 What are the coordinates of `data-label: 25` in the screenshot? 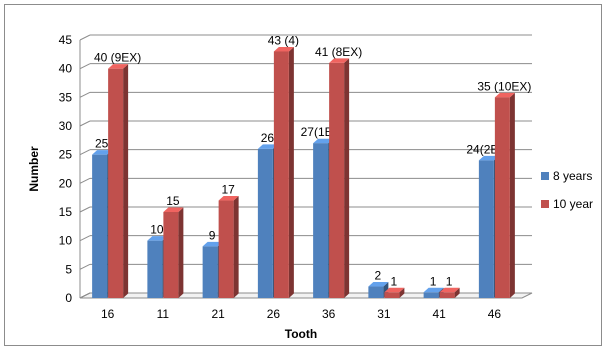 It's located at (102, 144).